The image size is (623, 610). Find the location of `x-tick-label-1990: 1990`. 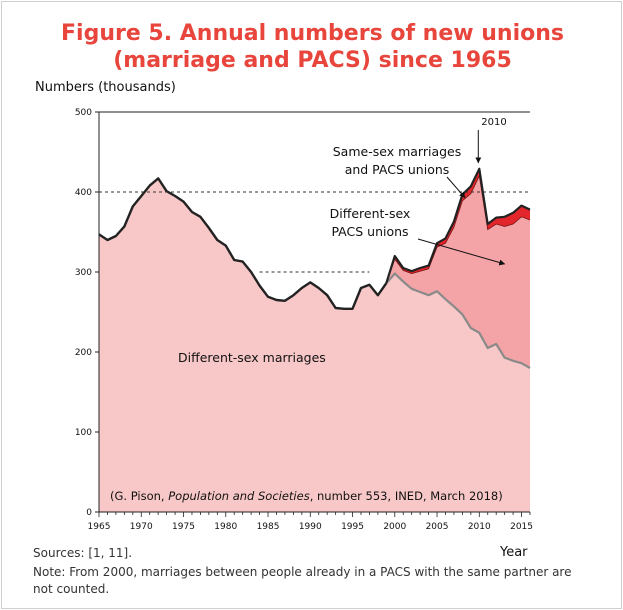

x-tick-label-1990: 1990 is located at coordinates (310, 527).